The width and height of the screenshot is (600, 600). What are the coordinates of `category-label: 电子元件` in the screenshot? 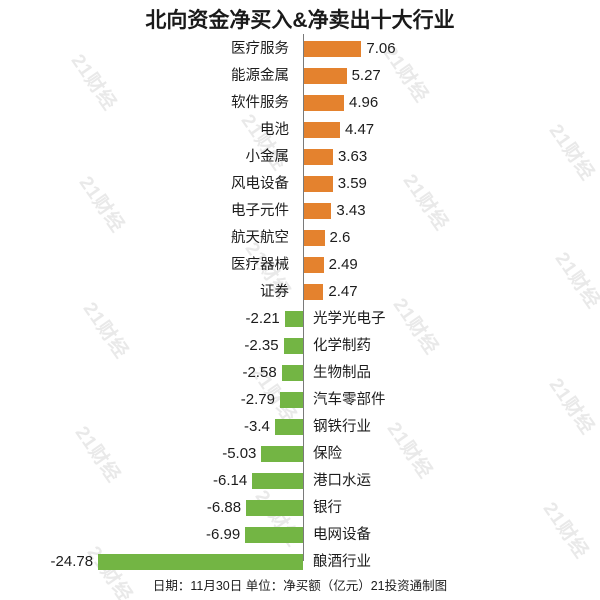 It's located at (260, 211).